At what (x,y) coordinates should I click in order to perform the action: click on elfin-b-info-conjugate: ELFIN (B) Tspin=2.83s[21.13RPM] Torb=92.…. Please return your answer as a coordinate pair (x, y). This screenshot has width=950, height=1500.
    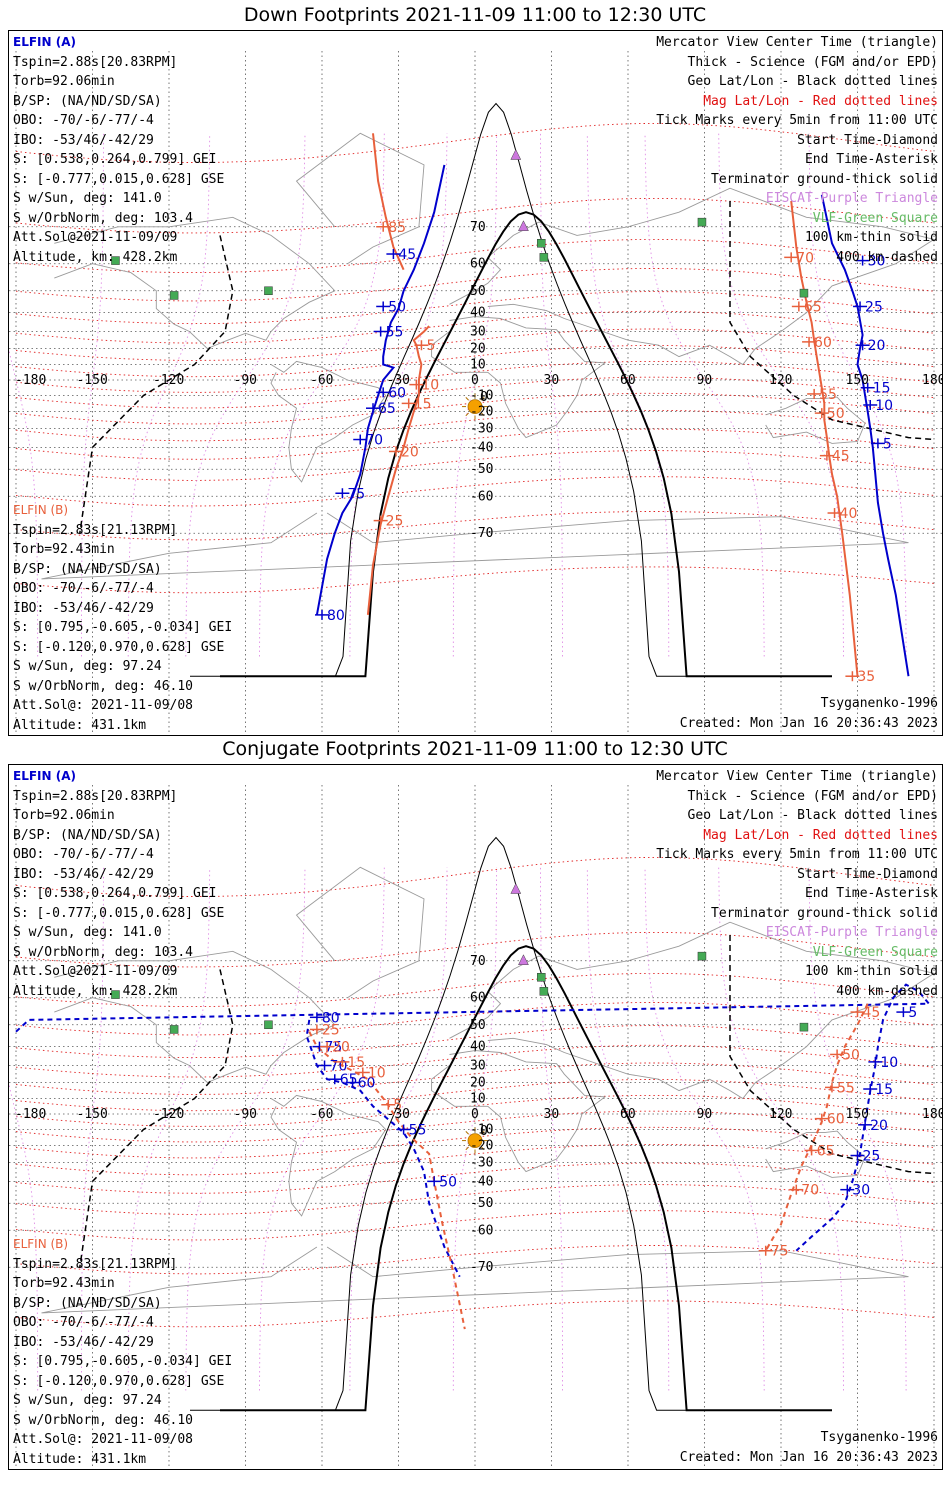
    Looking at the image, I should click on (122, 1352).